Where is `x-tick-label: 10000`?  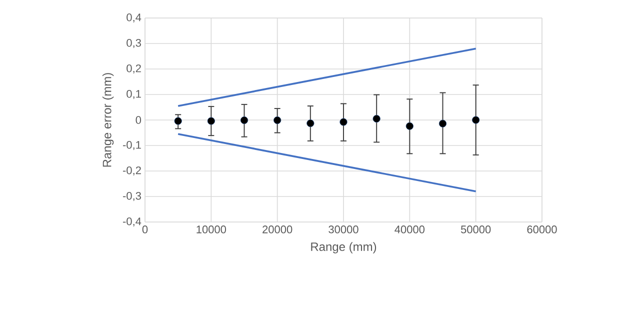
x-tick-label: 10000 is located at coordinates (211, 230).